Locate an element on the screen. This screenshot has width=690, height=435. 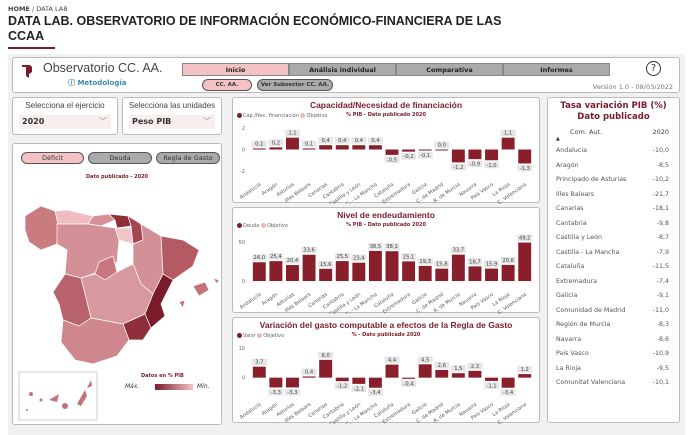
ejercicio-dropdown: 2020 ﹀ is located at coordinates (65, 122).